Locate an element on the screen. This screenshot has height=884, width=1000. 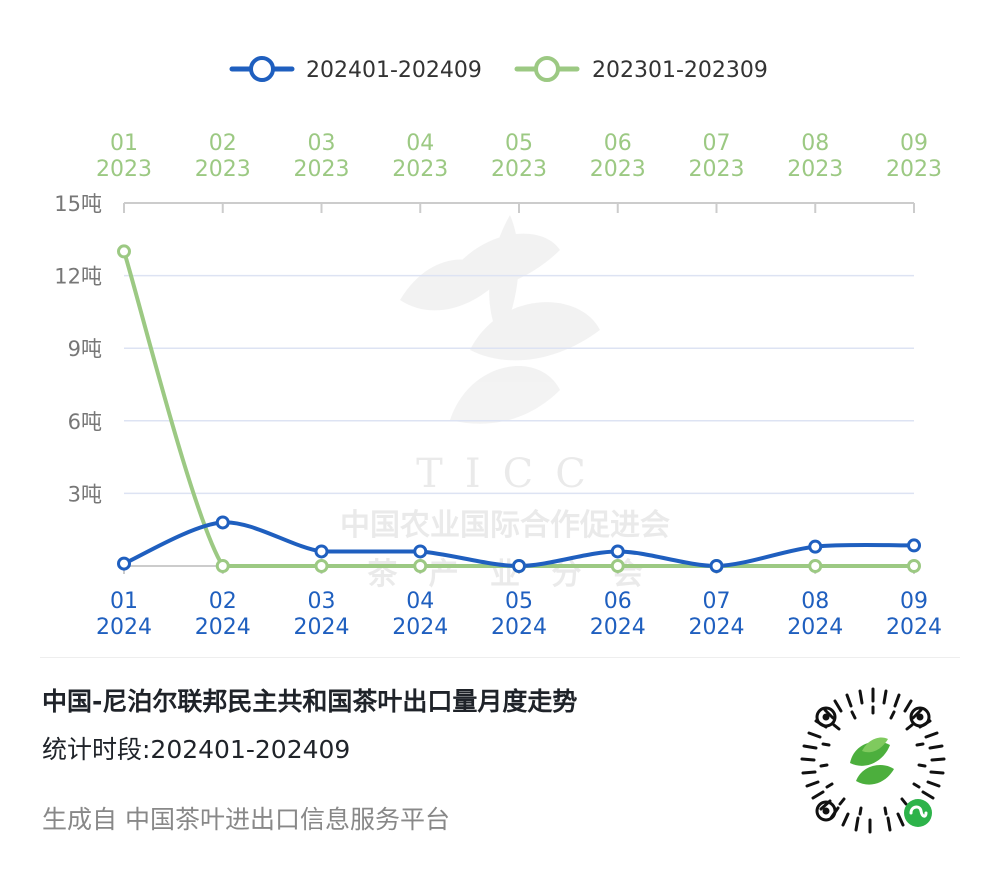
watermark-org-line2: 茶 产 业 分 会 is located at coordinates (504, 574).